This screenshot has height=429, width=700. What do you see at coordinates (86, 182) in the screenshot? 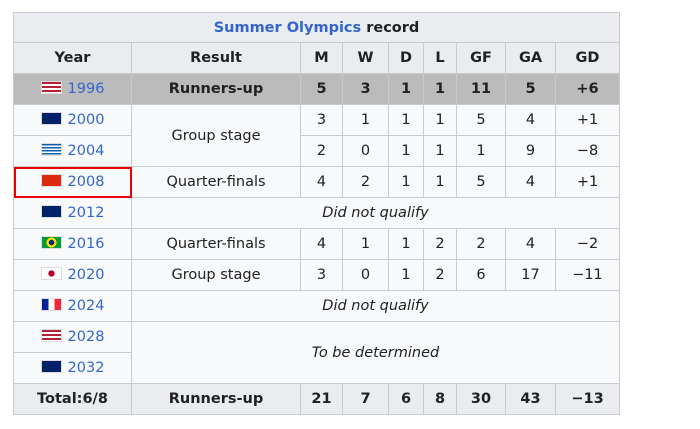
I see `year-link: 2008` at bounding box center [86, 182].